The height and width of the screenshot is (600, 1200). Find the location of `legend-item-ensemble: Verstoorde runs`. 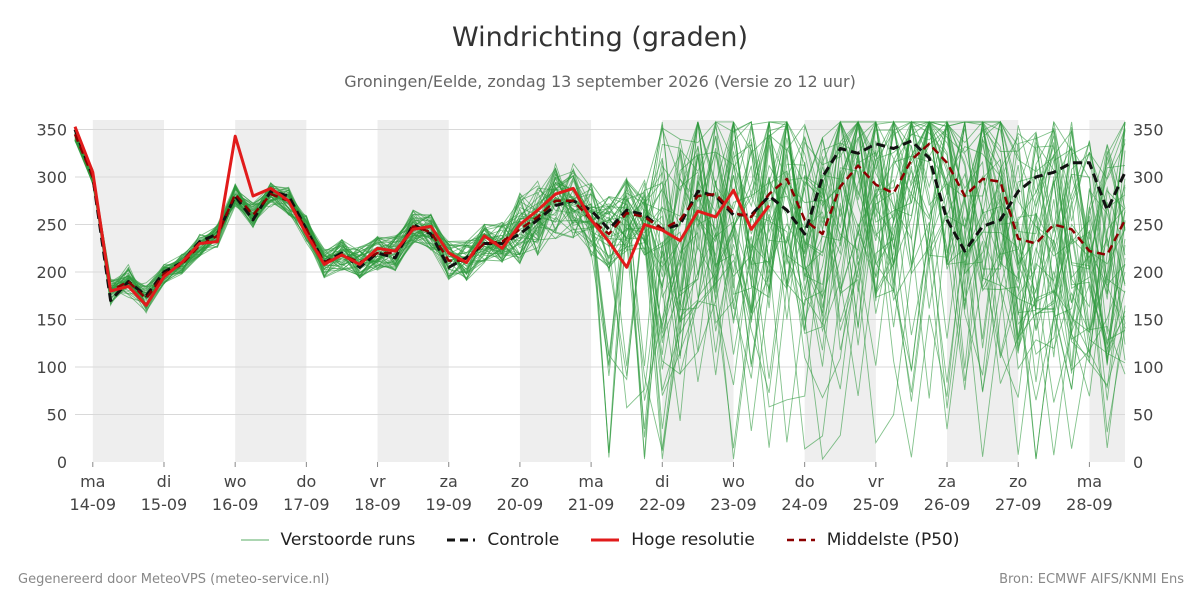

legend-item-ensemble: Verstoorde runs is located at coordinates (328, 540).